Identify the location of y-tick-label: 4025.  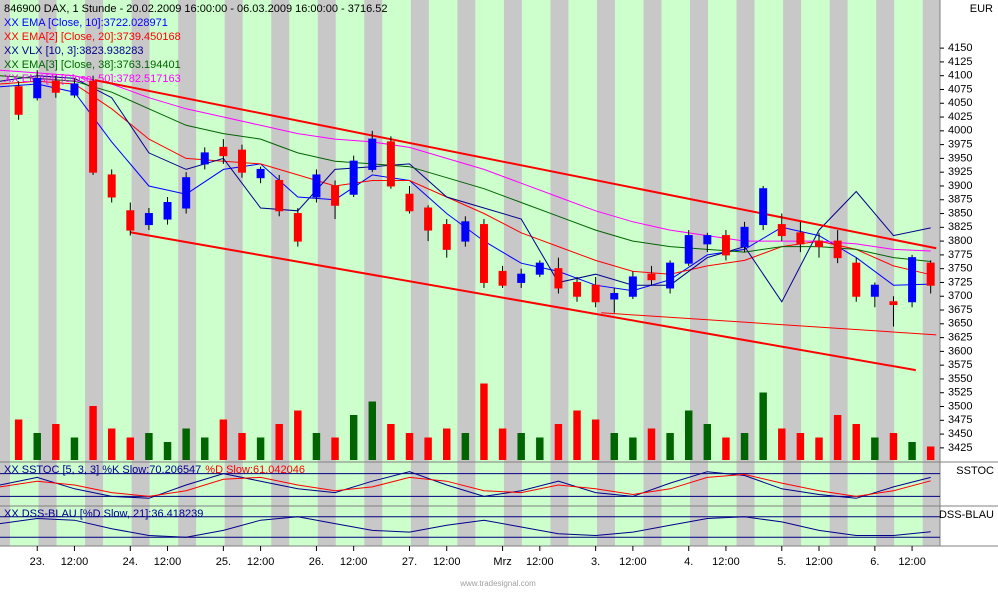
(960, 117).